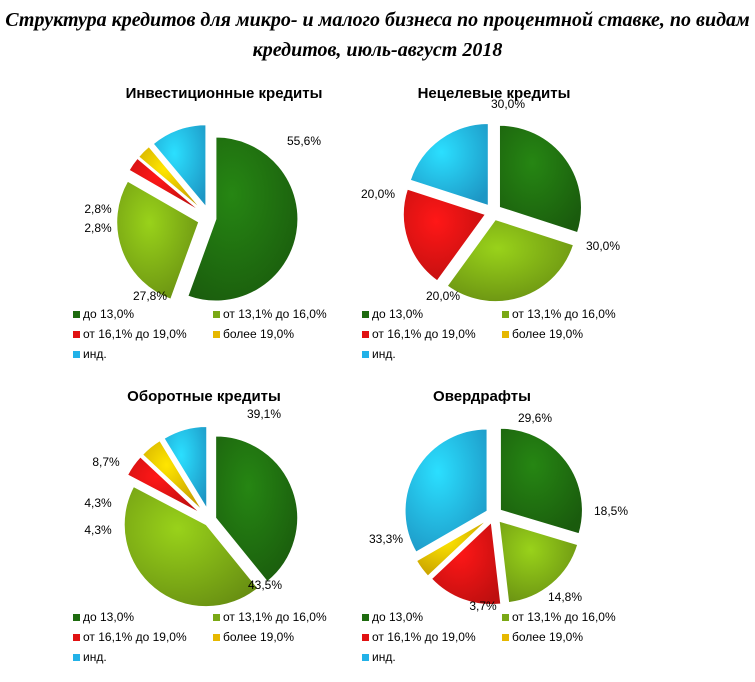 The height and width of the screenshot is (682, 755). Describe the element at coordinates (265, 585) in the screenshot. I see `data-label-working-13-16: 43,5%` at that location.